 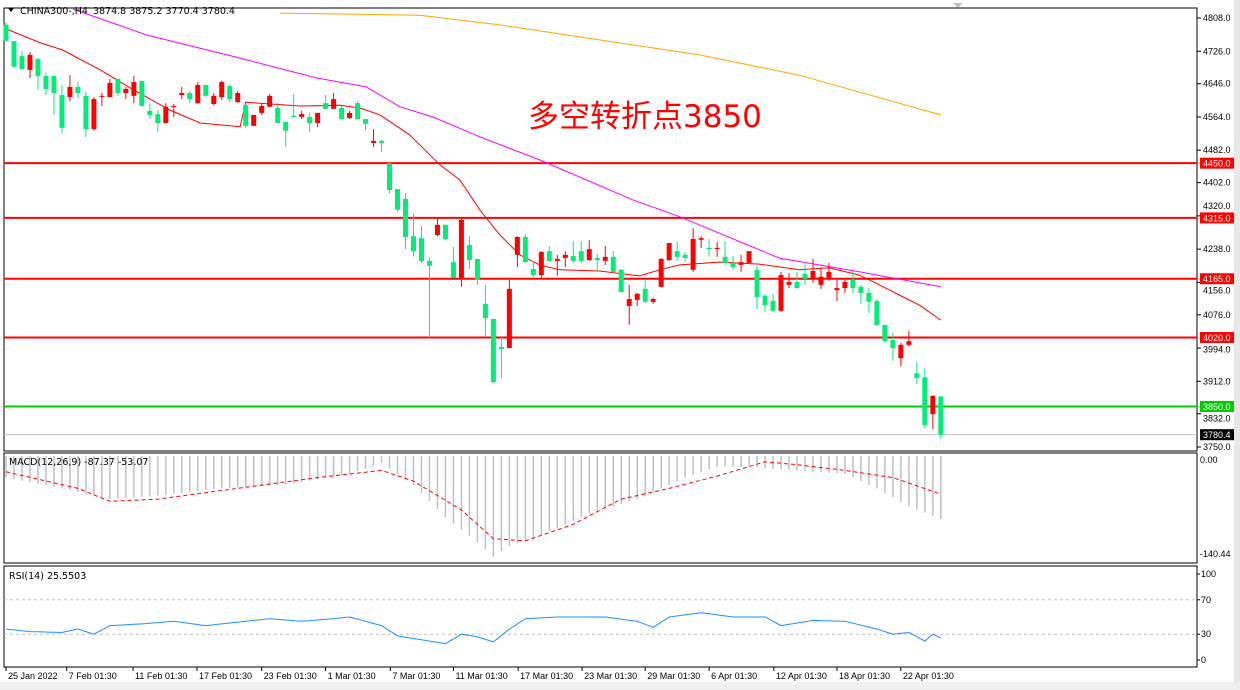 I want to click on time-tick-label: 18 Apr 01:30, so click(x=864, y=676).